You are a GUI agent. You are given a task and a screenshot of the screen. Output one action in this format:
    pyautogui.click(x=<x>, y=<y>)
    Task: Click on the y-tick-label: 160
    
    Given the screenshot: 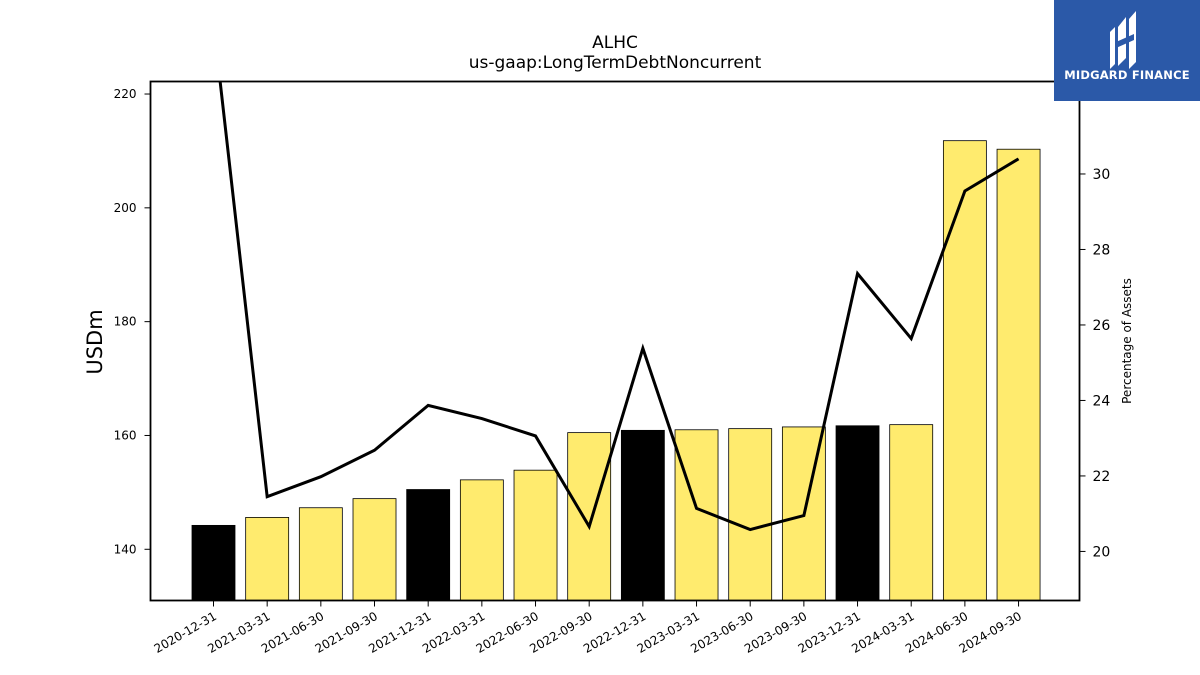 What is the action you would take?
    pyautogui.click(x=125, y=435)
    